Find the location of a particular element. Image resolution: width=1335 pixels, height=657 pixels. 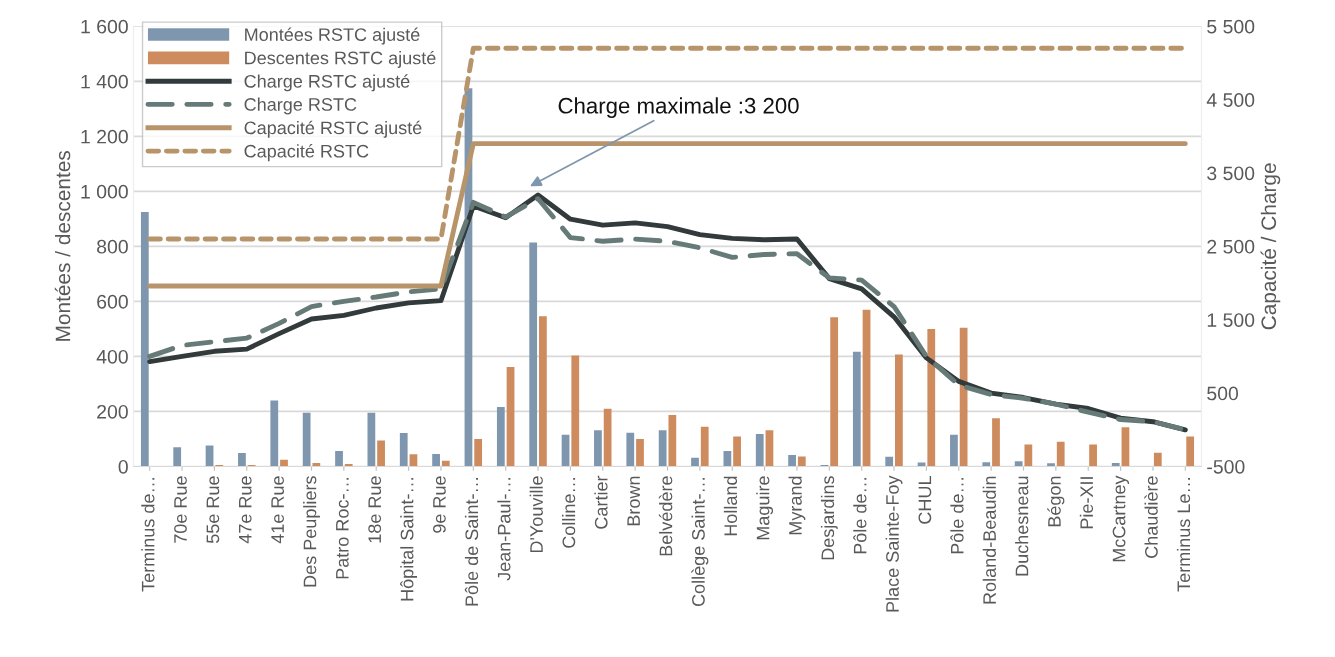

x-tick-label: Pie-XII is located at coordinates (1086, 503).